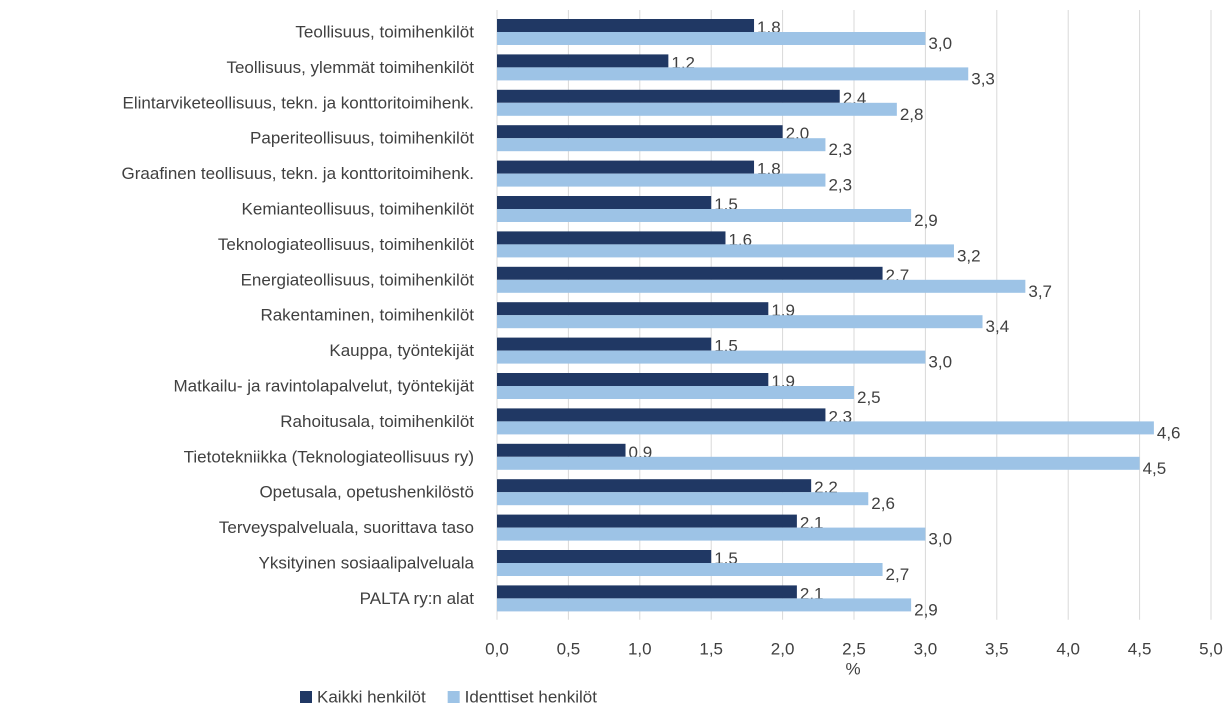  Describe the element at coordinates (1155, 468) in the screenshot. I see `data-label: 4,5` at that location.